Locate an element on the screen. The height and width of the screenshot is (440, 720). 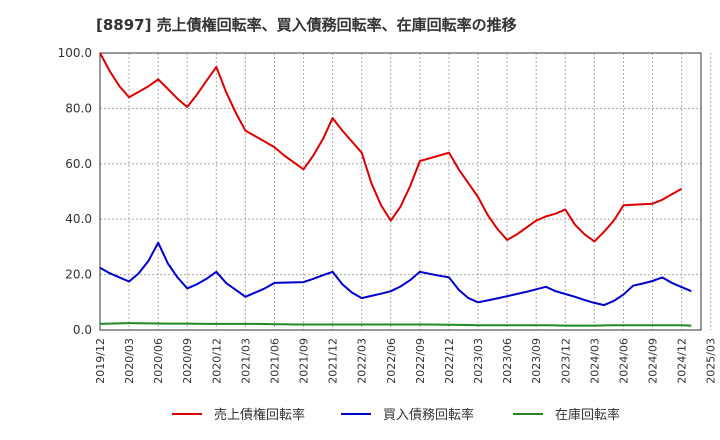
legend: 売上債権回転率 買入債務回転率 在庫回転率 is located at coordinates (396, 415).